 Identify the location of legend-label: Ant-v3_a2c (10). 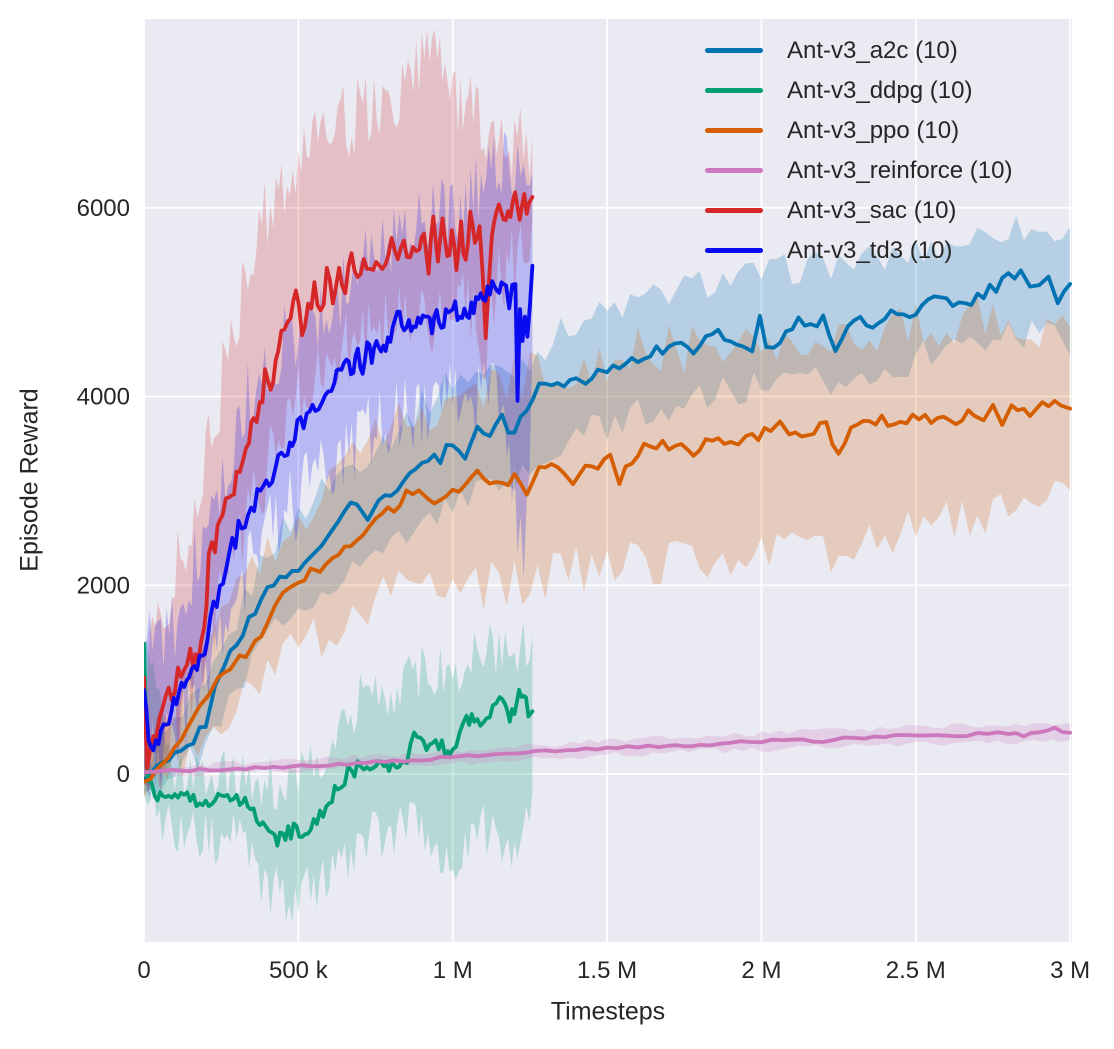
(872, 50).